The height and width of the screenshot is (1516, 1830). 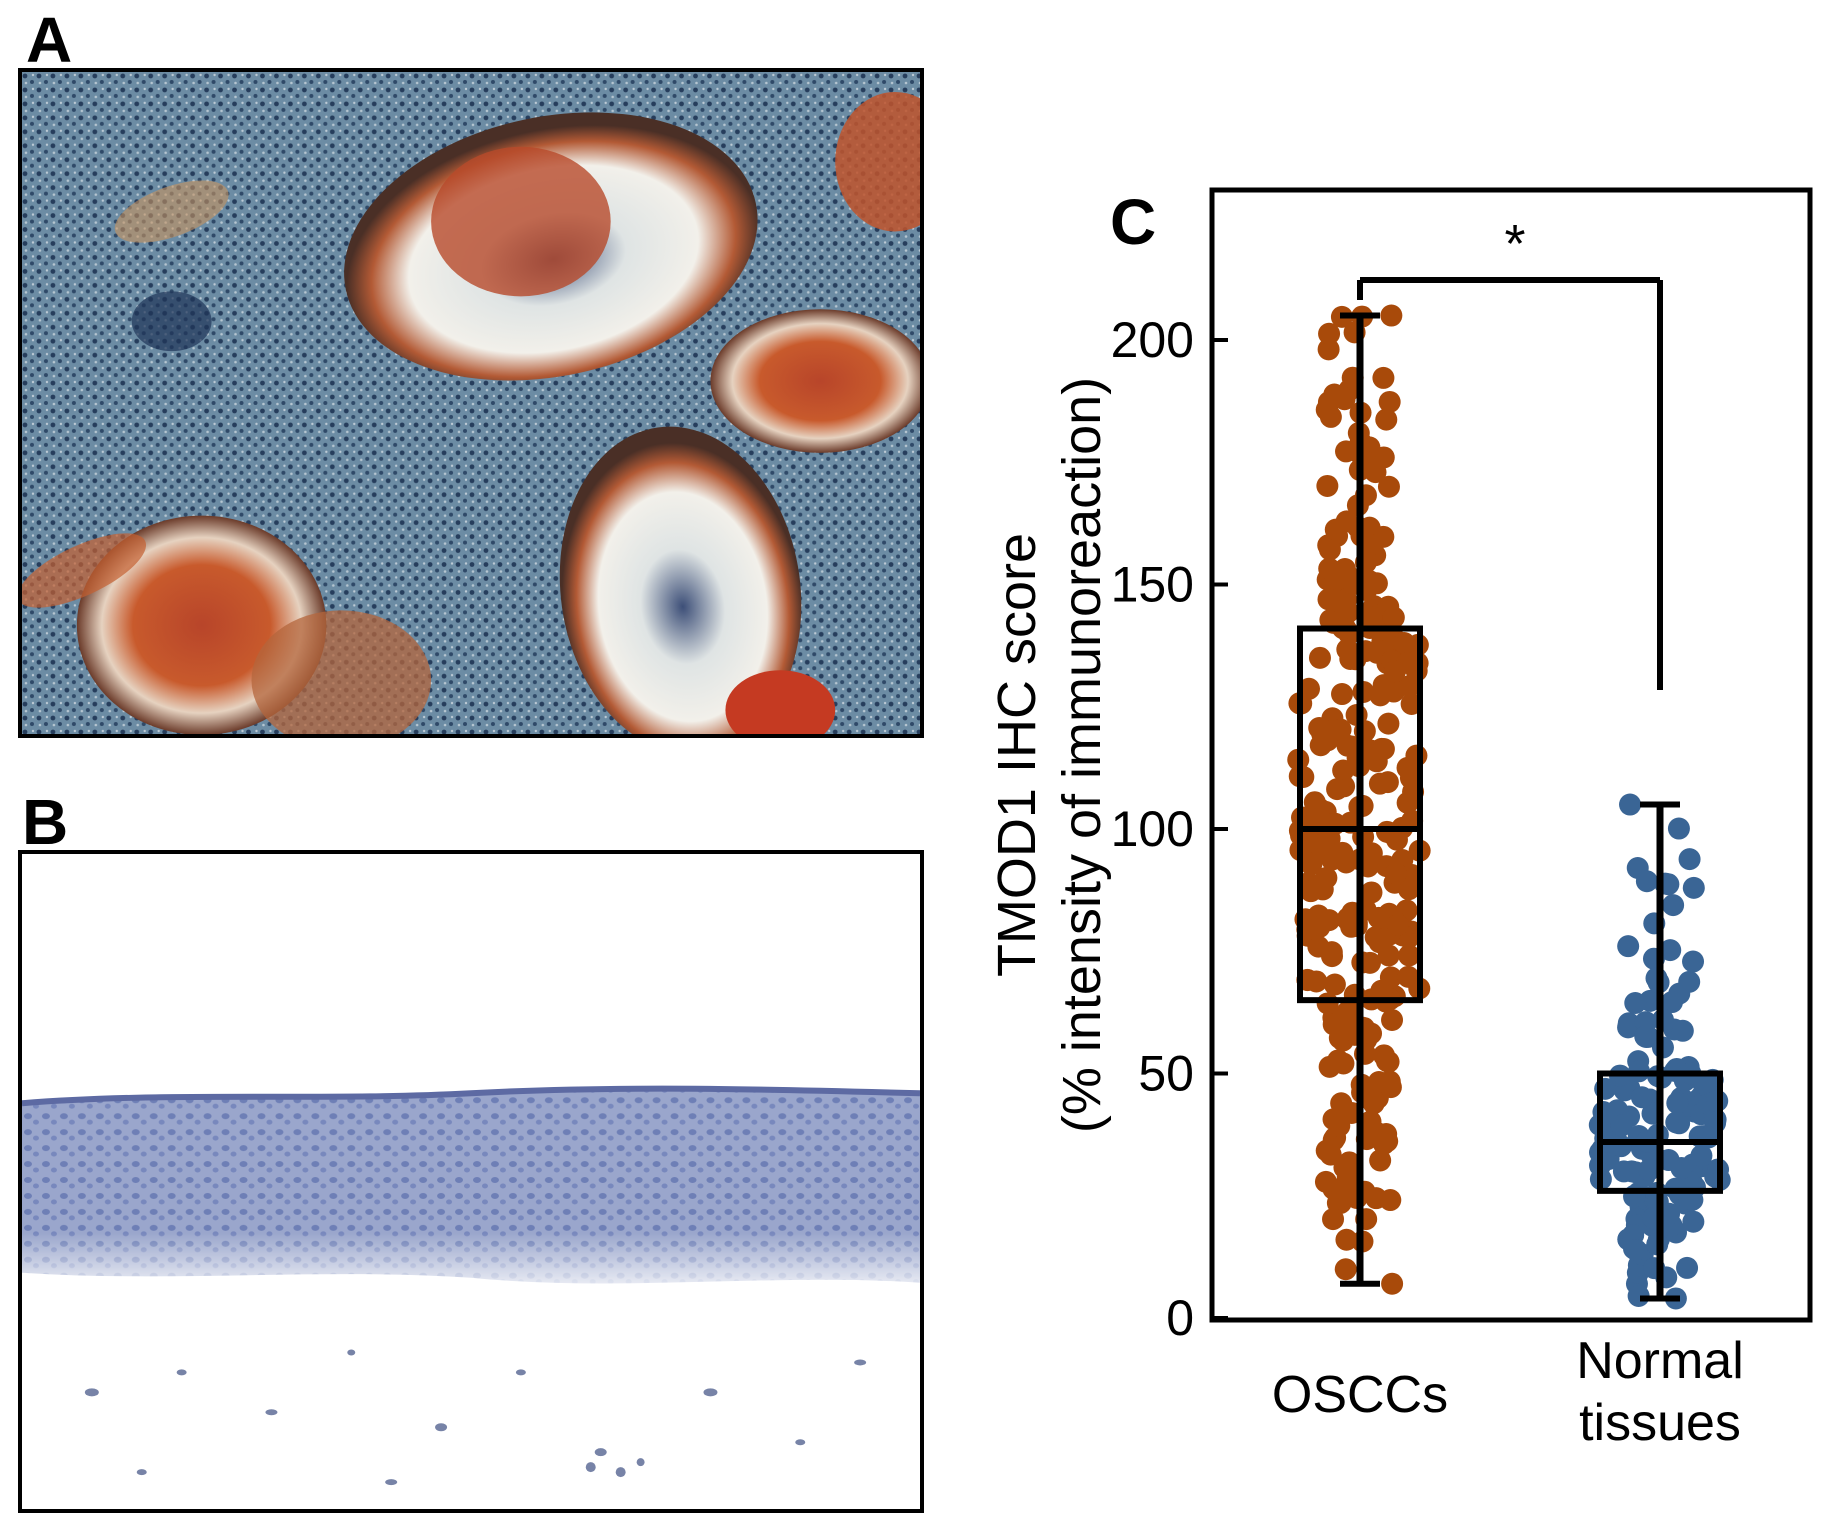 I want to click on y-tick-label: 150, so click(x=1152, y=585).